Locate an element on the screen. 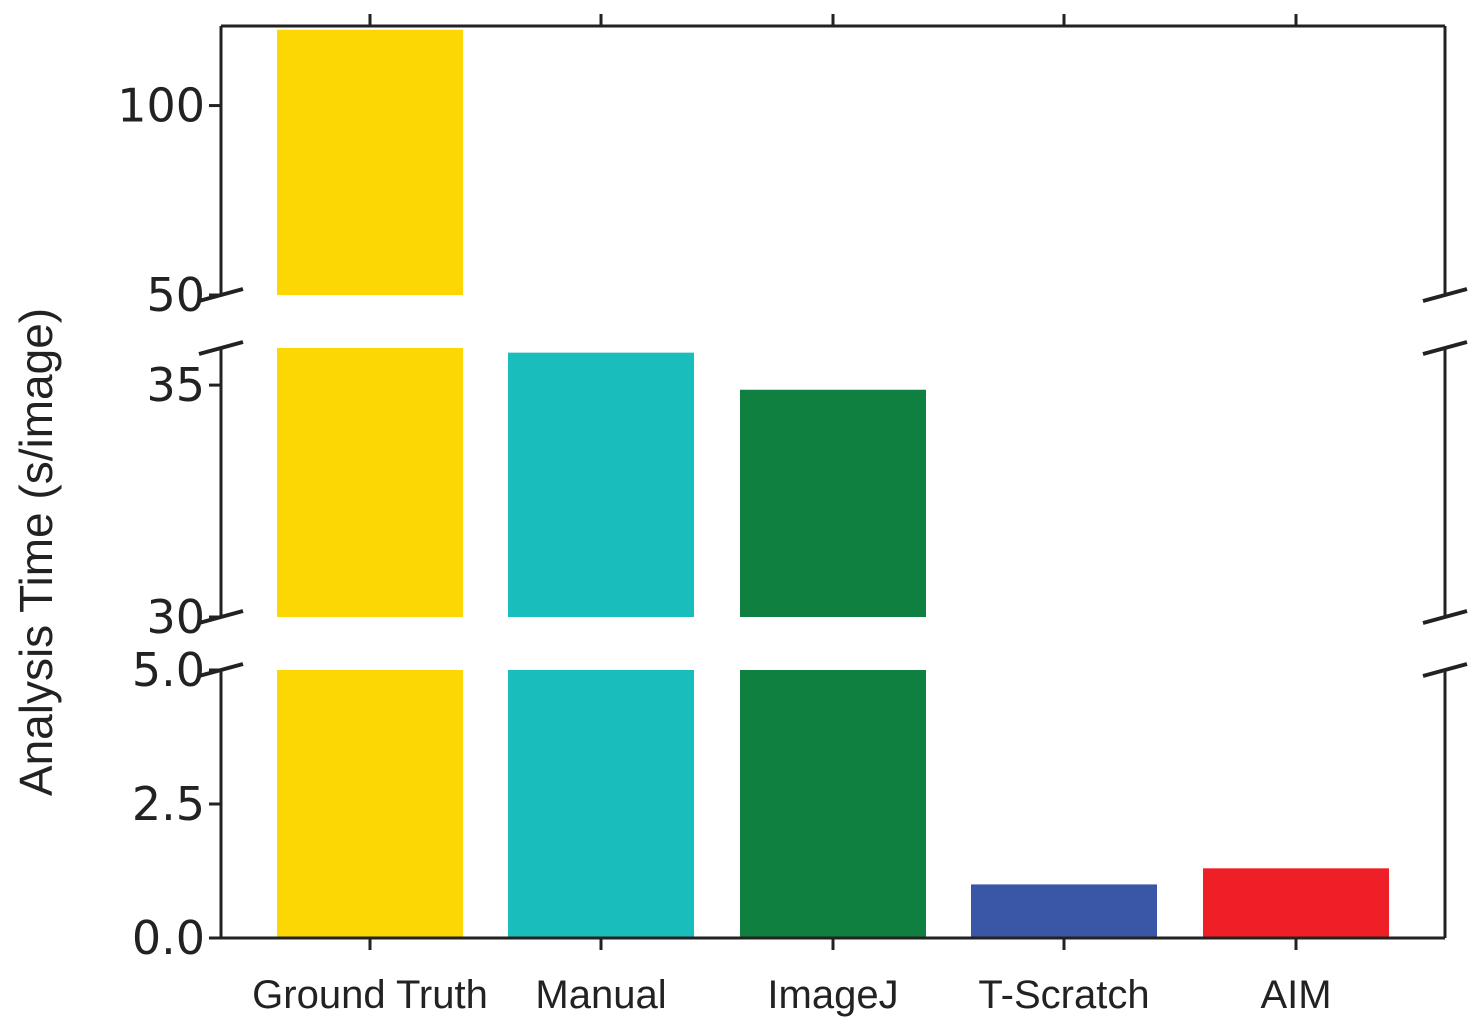  y-tick-label: 30 is located at coordinates (175, 617).